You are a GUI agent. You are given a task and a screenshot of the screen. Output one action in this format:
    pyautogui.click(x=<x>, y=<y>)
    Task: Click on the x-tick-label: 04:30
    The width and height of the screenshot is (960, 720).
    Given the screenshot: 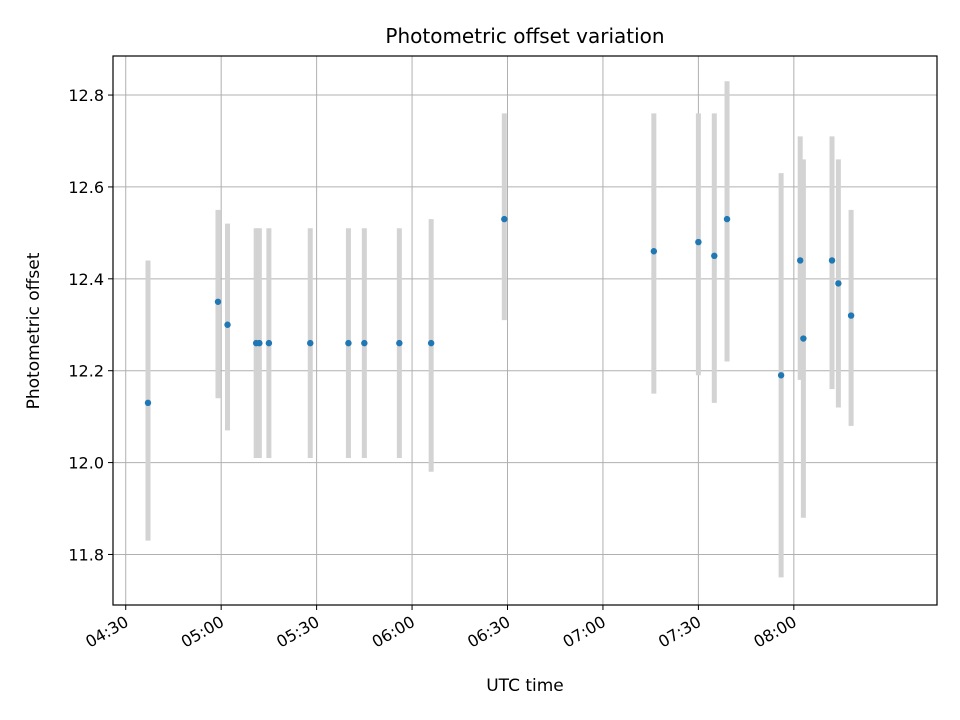 What is the action you would take?
    pyautogui.click(x=106, y=632)
    